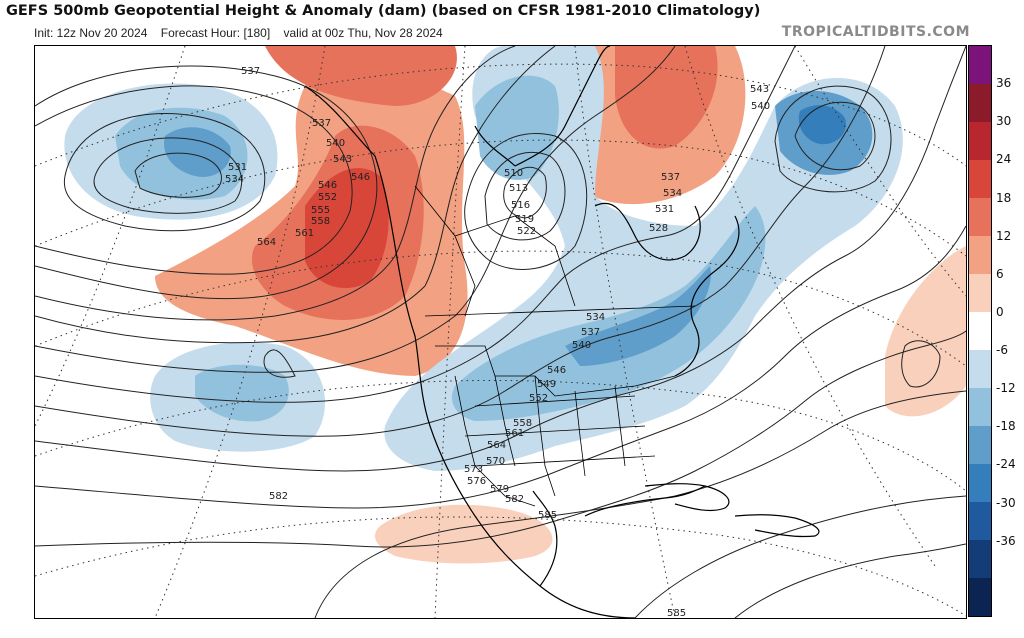 The width and height of the screenshot is (1024, 638). Describe the element at coordinates (1006, 502) in the screenshot. I see `colorbar-tick-label: -30` at that location.